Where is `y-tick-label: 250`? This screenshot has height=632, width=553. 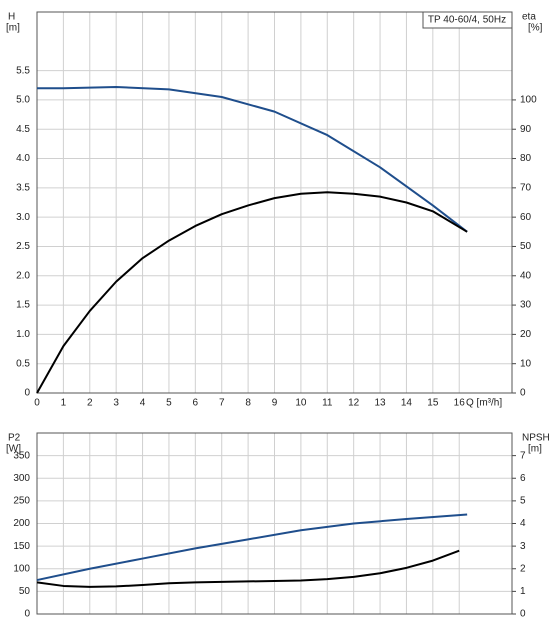 y-tick-label: 250 is located at coordinates (21, 501).